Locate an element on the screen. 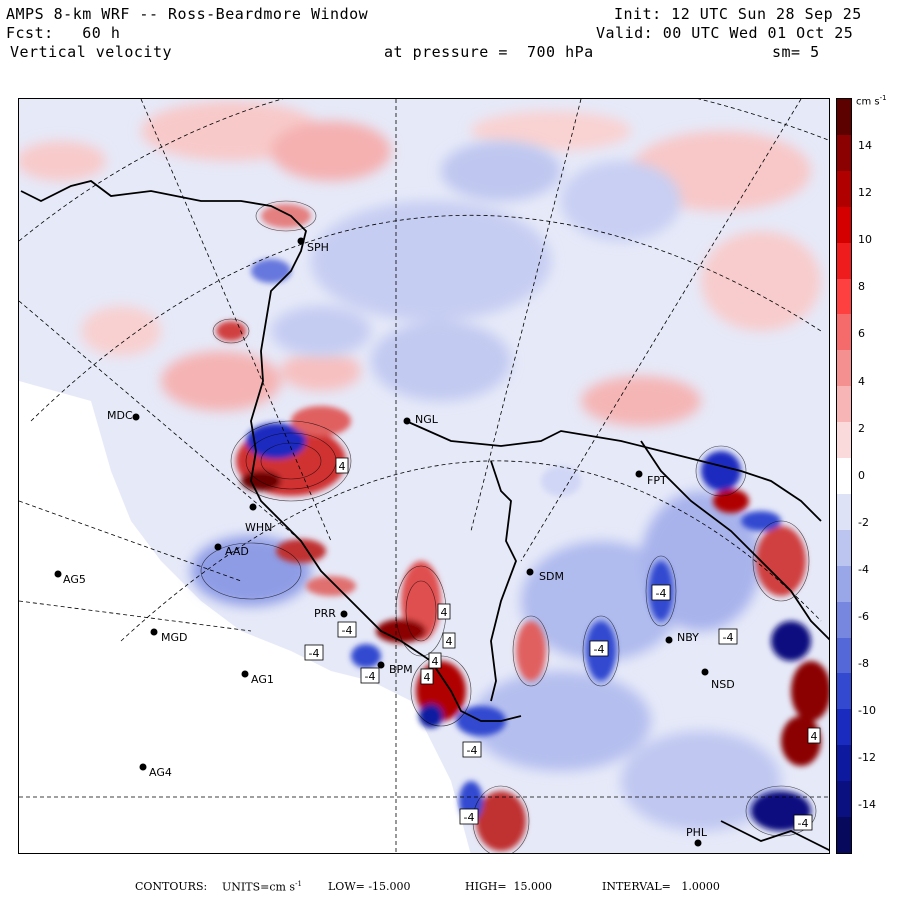 The image size is (900, 900). station-label: WHN is located at coordinates (258, 527).